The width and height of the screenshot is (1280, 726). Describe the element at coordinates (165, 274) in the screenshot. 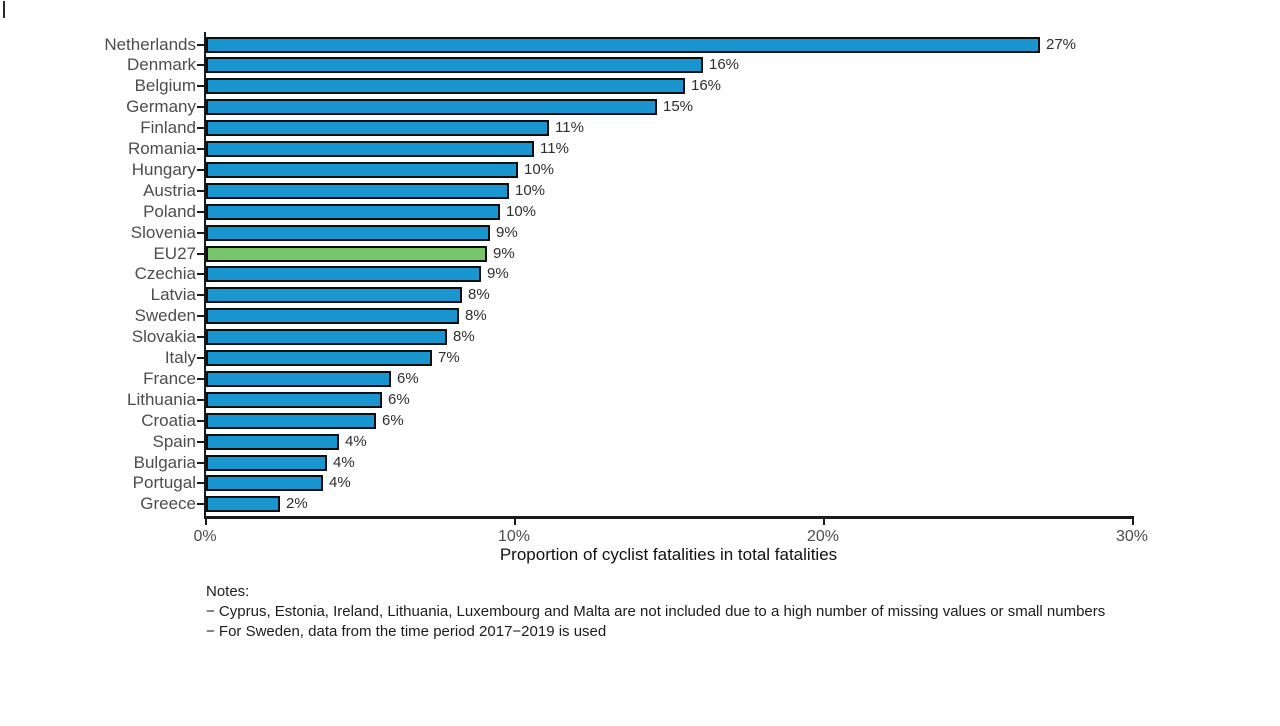

I see `country-label: Czechia` at that location.